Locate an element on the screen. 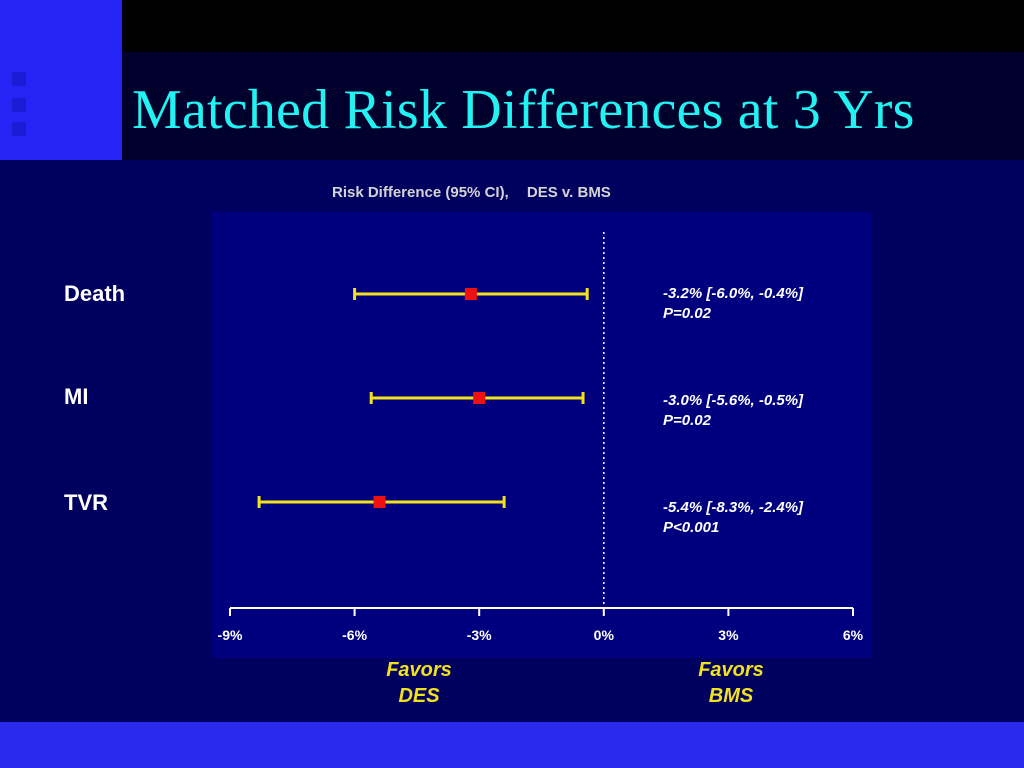  favors-des-label: Favors DES is located at coordinates (419, 683).